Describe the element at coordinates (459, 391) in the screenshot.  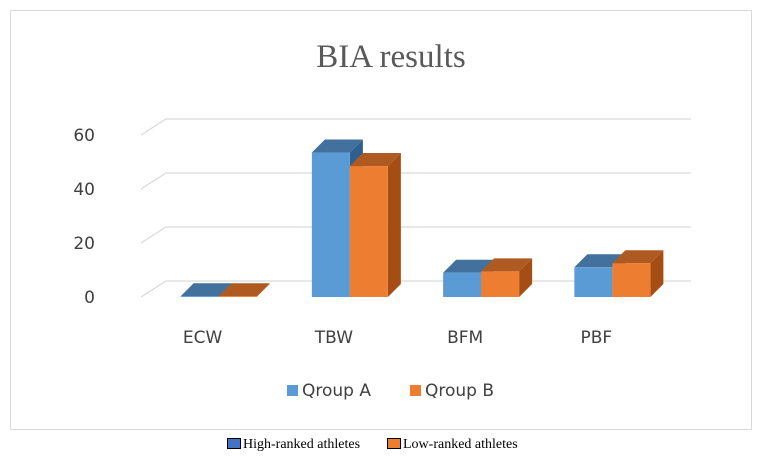
I see `legend-label: Qroup B` at that location.